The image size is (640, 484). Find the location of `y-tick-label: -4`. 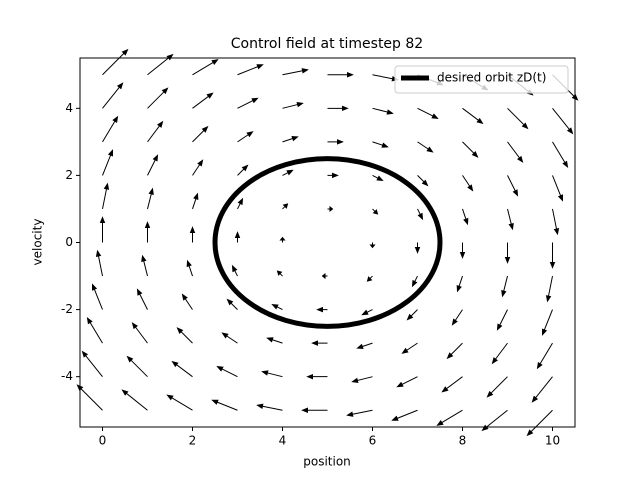

y-tick-label: -4 is located at coordinates (67, 376).